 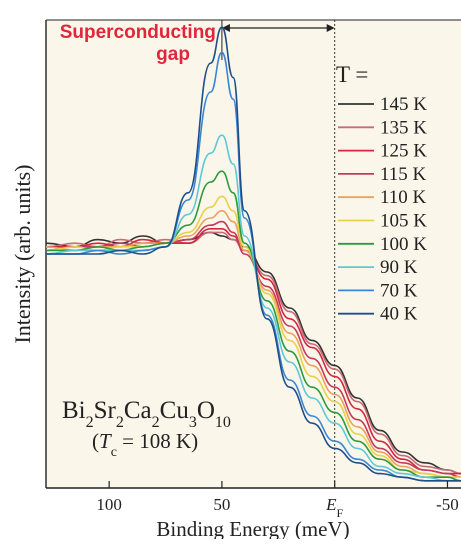 I want to click on gap-annotation-line1: Superconducting, so click(x=138, y=32).